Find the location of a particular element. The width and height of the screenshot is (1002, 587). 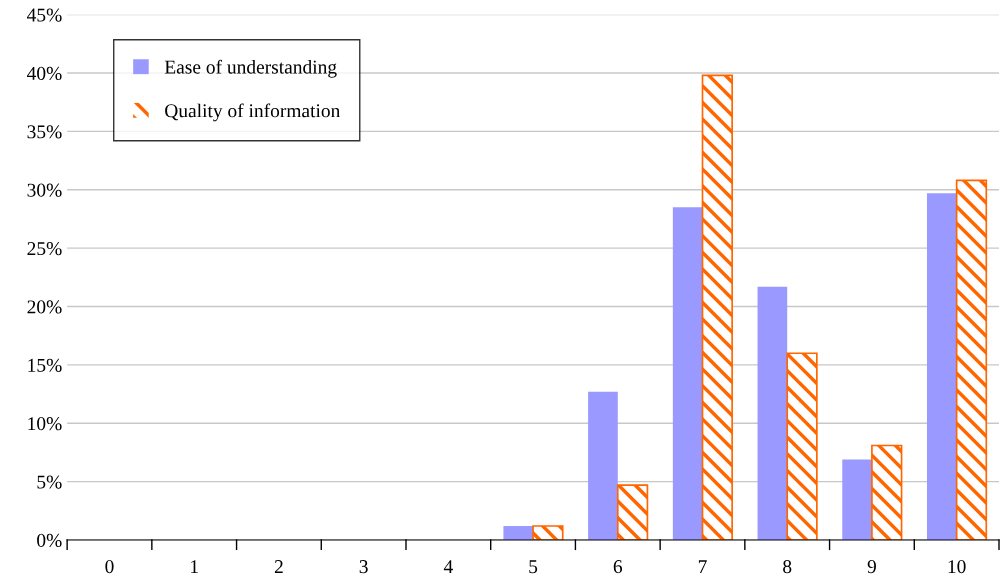

x-tick-label: 4 is located at coordinates (448, 566).